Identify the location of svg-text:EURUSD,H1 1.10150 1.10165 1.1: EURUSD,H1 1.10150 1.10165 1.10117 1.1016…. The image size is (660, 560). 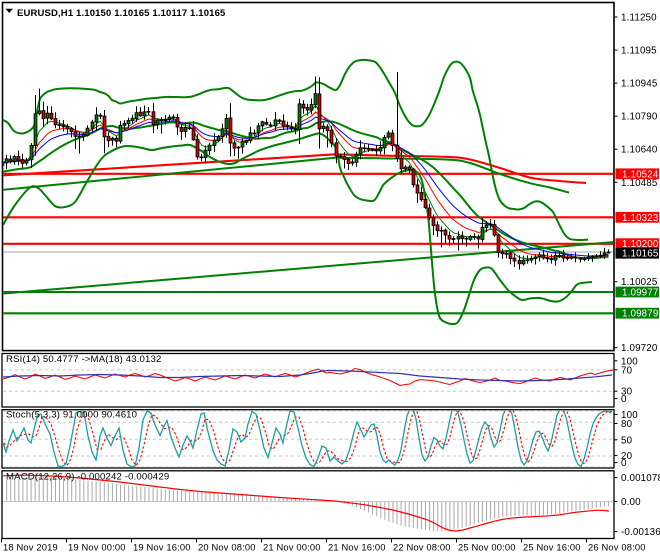
(121, 13).